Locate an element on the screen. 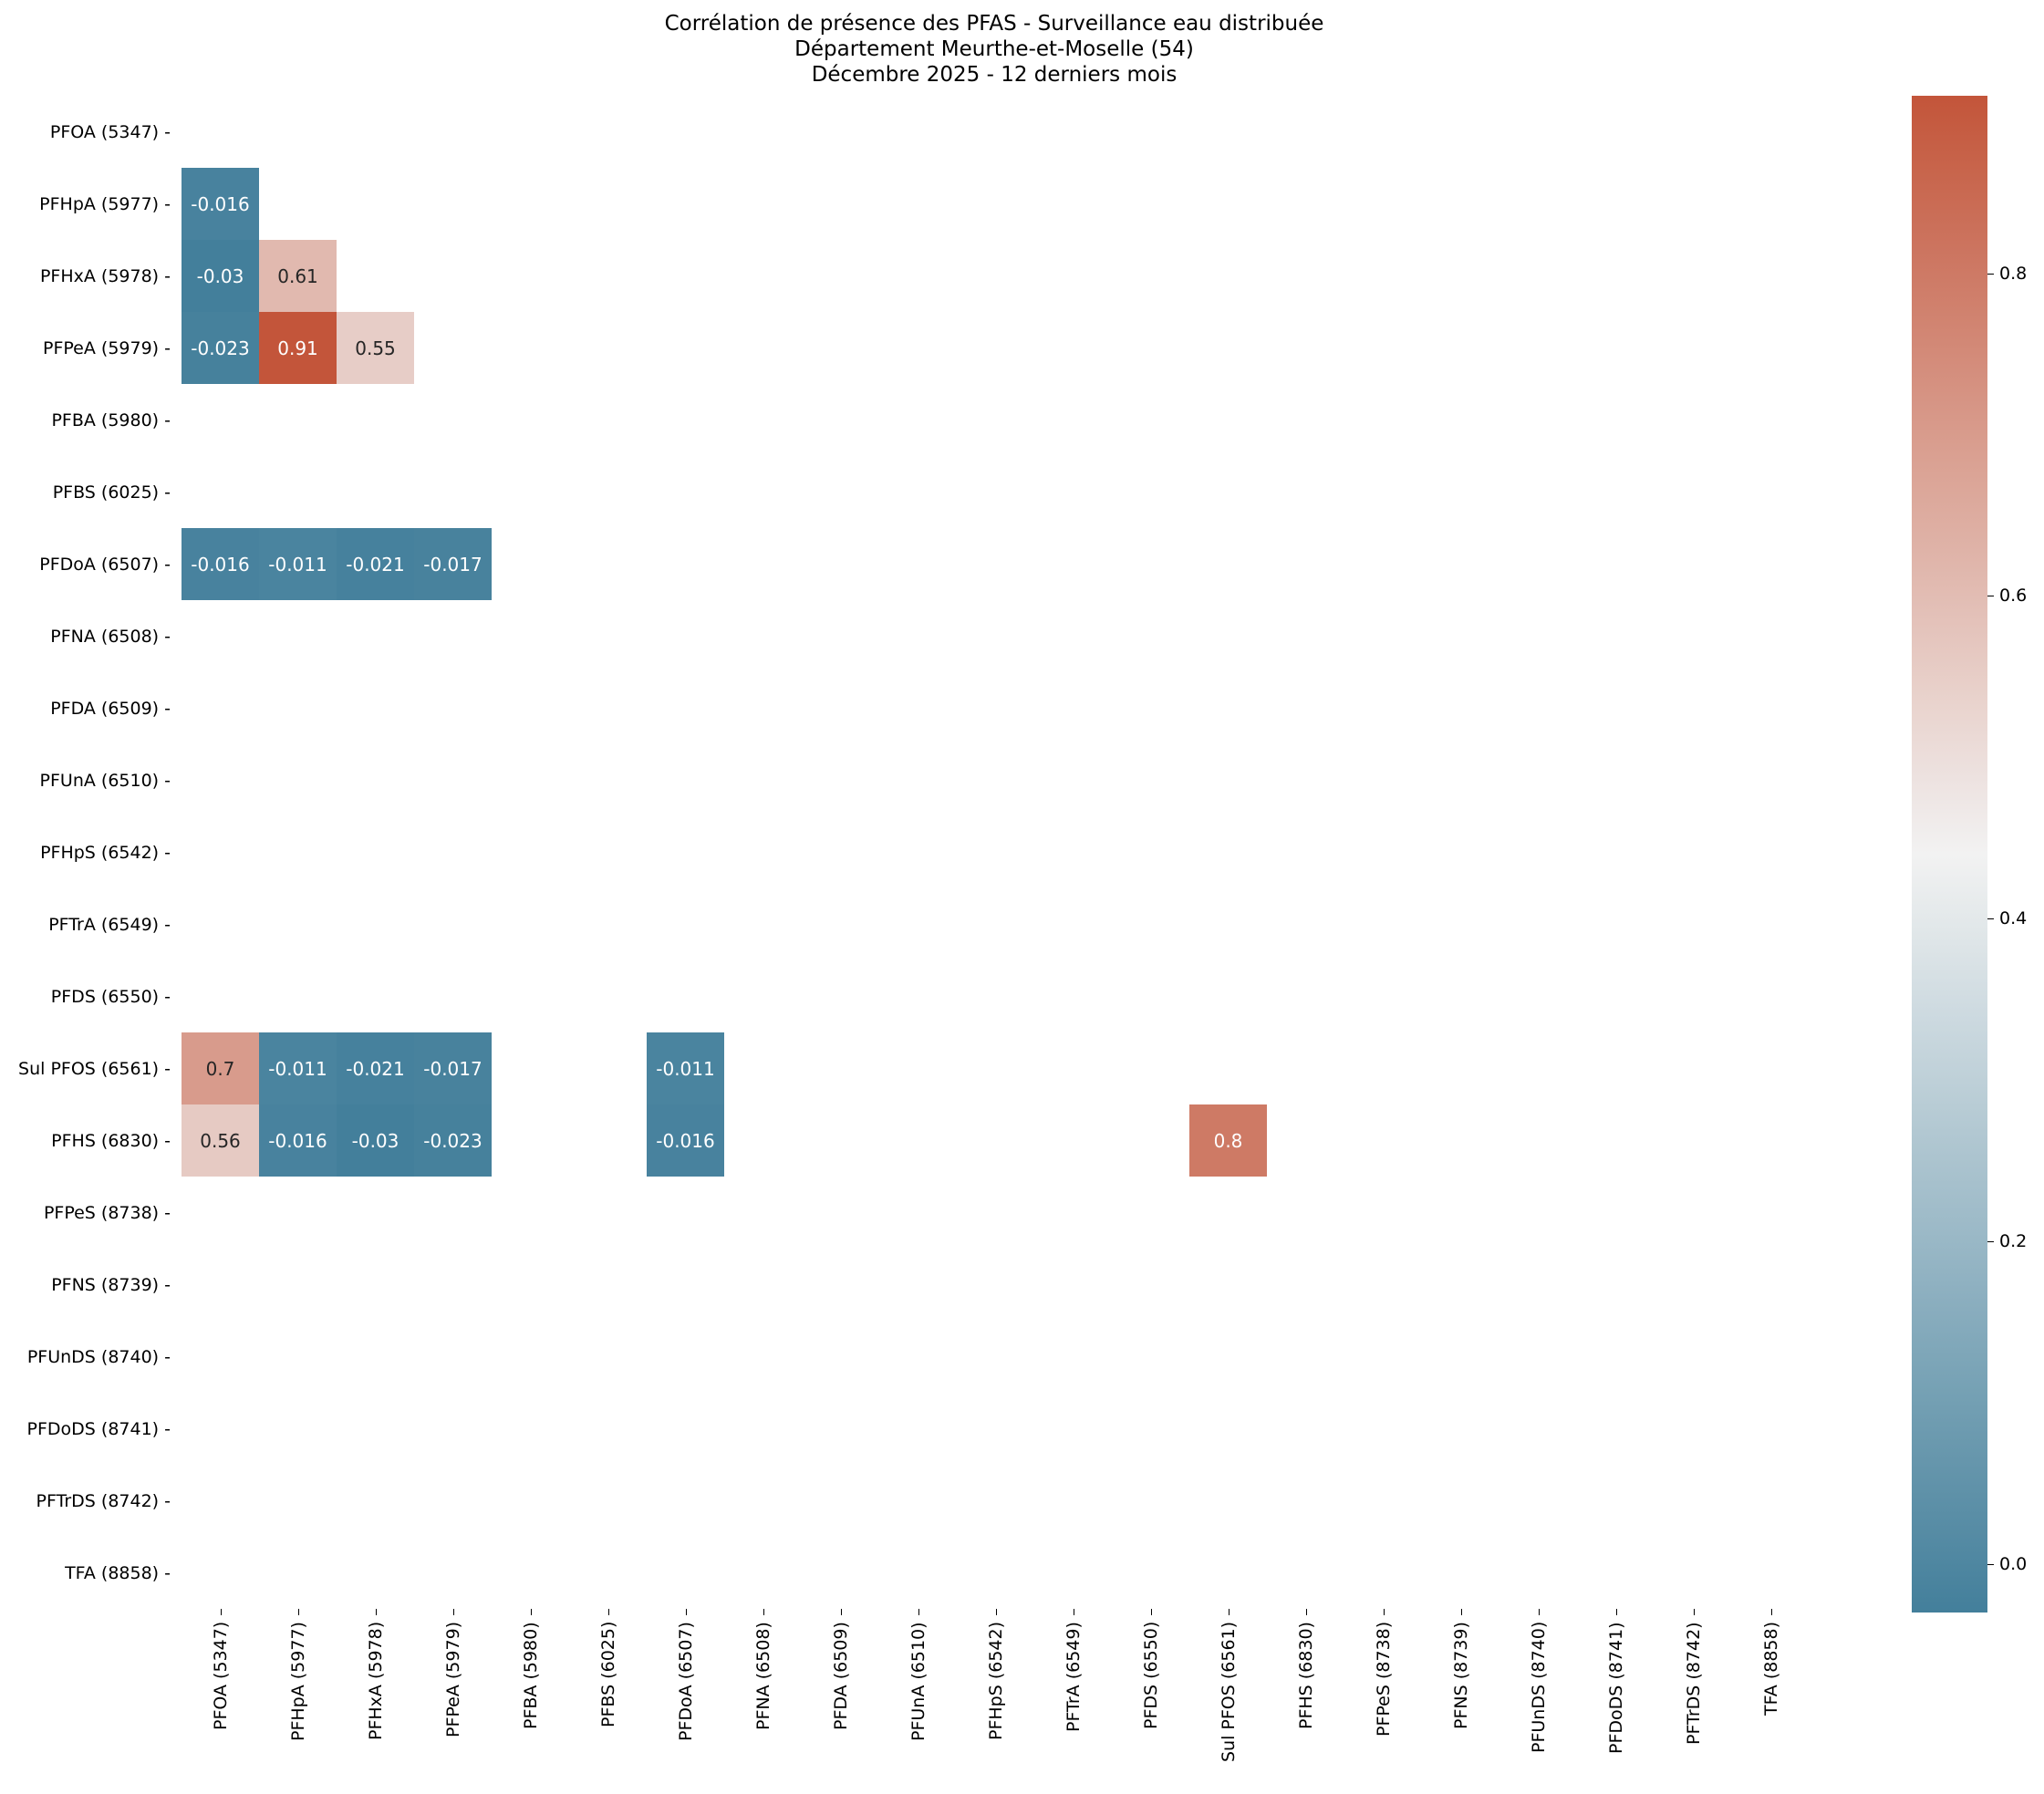 The width and height of the screenshot is (2044, 1794). x-tick-label: PFUnDS (8740) is located at coordinates (1538, 1687).